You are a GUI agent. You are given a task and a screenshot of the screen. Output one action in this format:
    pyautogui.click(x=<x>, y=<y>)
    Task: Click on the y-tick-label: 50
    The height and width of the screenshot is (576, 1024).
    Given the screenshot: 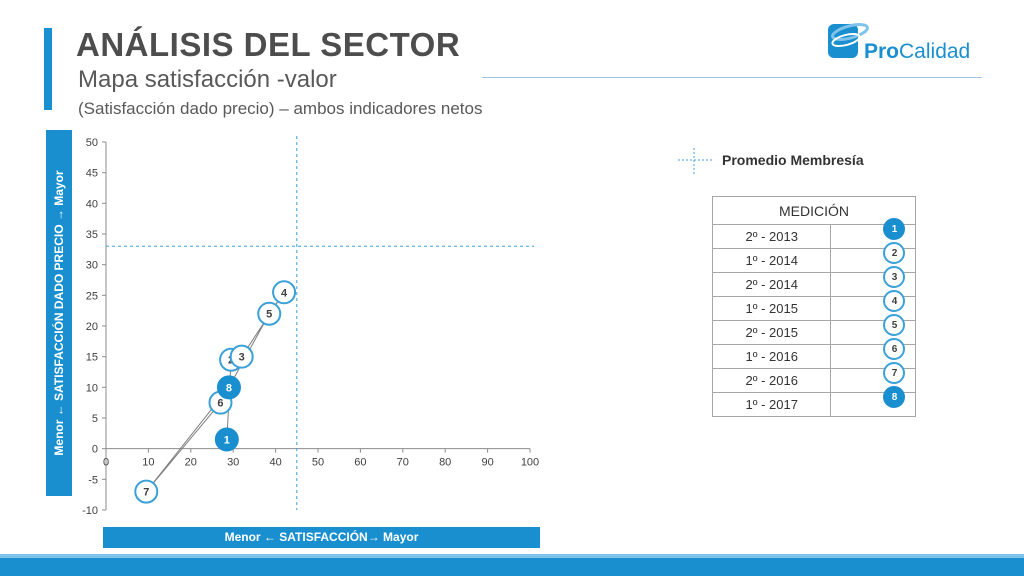 What is the action you would take?
    pyautogui.click(x=92, y=143)
    